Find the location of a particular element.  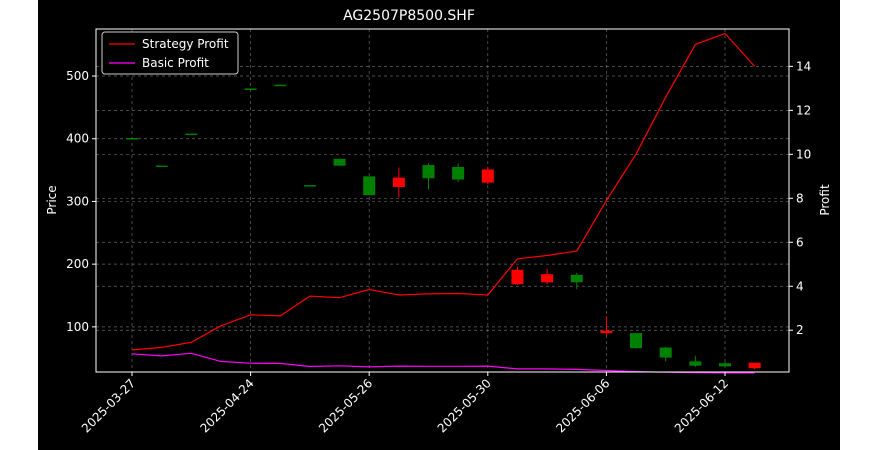

chart-title: AG2507P8500.SHF is located at coordinates (409, 16).